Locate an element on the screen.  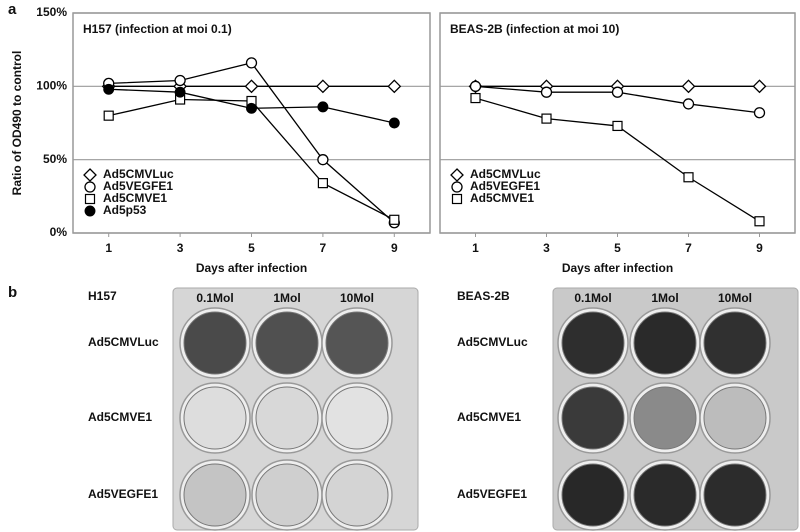
y-tick-label: 100% is located at coordinates (51, 86).